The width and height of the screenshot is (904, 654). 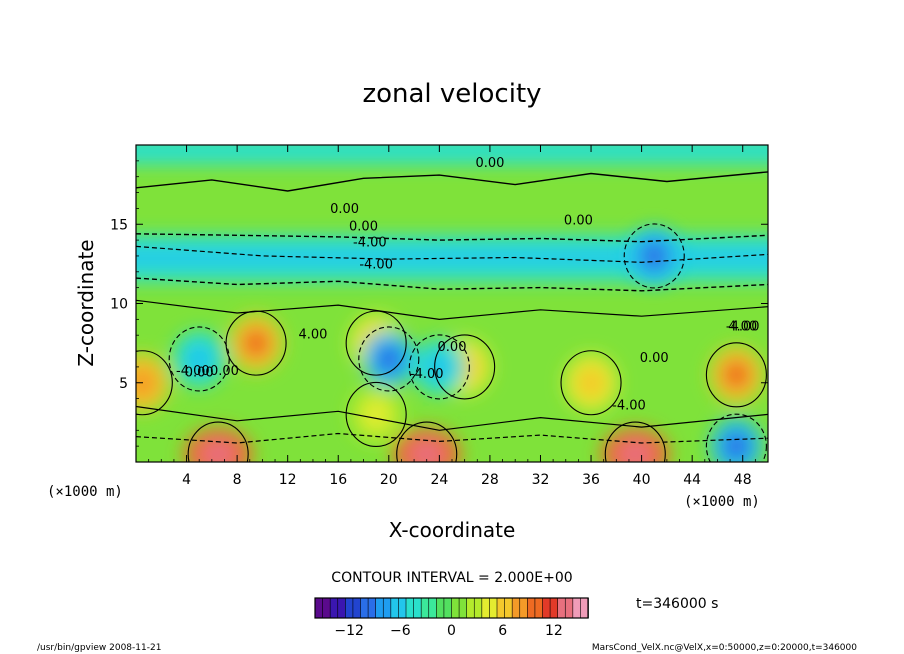 I want to click on x-tick-label-6: 28, so click(x=490, y=480).